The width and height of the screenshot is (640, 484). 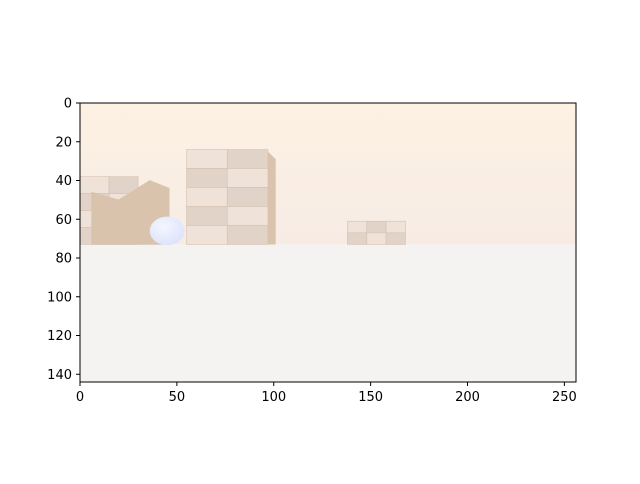 What do you see at coordinates (63, 259) in the screenshot?
I see `y-tick-label: 80` at bounding box center [63, 259].